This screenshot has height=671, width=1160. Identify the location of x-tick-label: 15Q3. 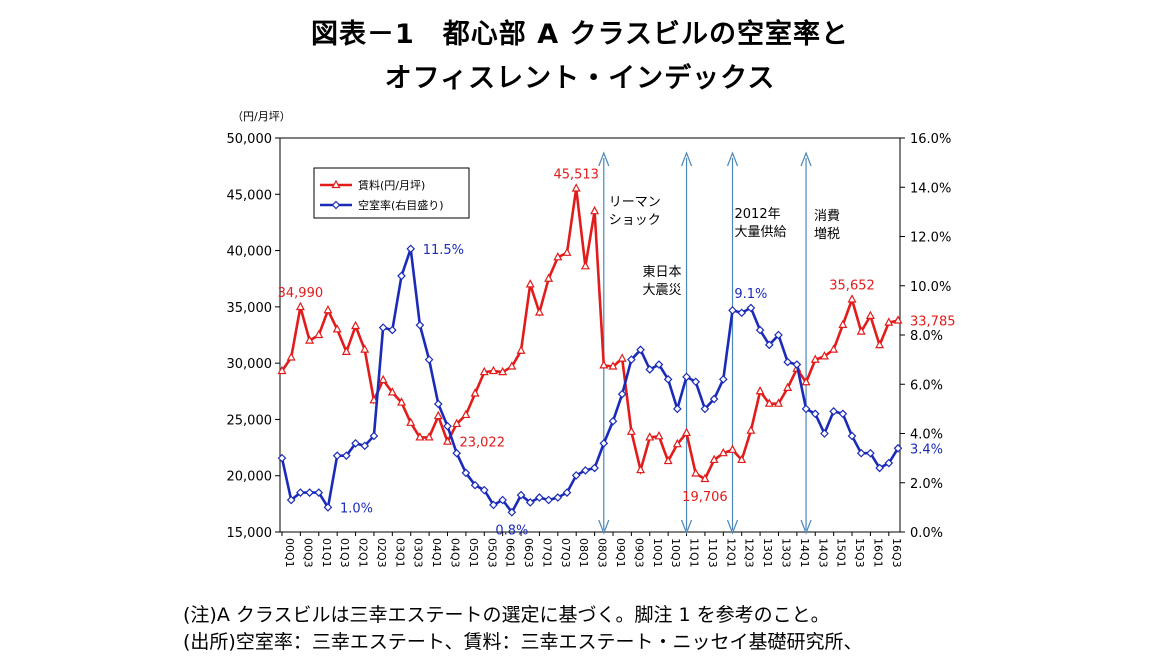
(859, 553).